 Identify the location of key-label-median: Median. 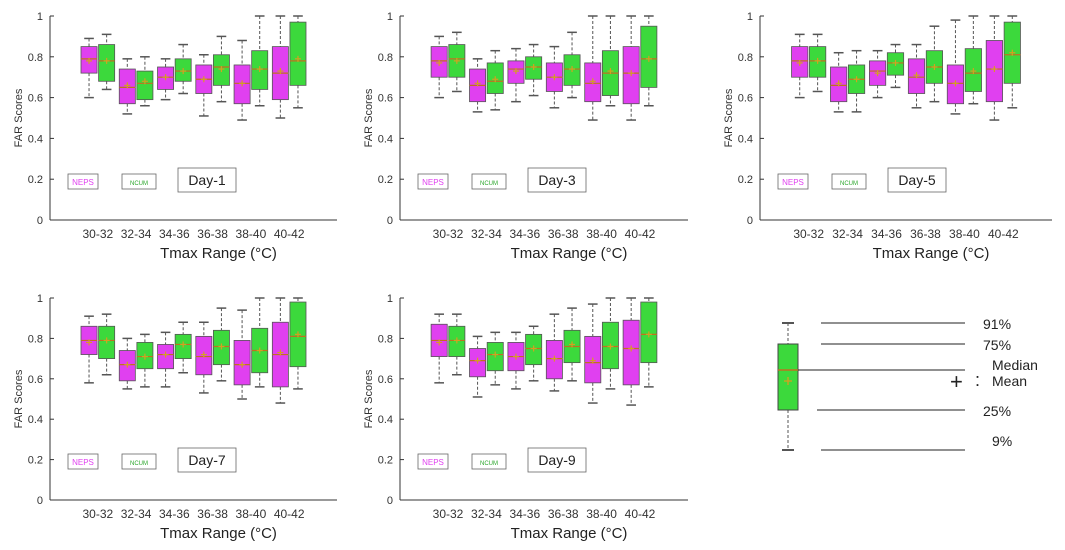
(1015, 365).